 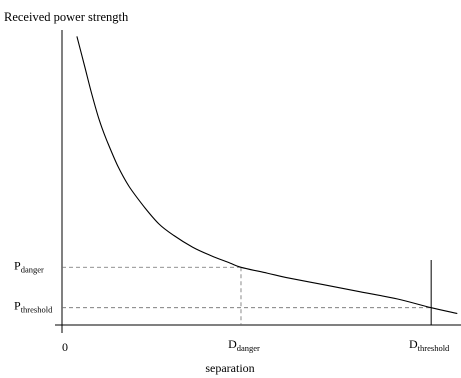 What do you see at coordinates (66, 17) in the screenshot?
I see `y-axis-label: Received power strength` at bounding box center [66, 17].